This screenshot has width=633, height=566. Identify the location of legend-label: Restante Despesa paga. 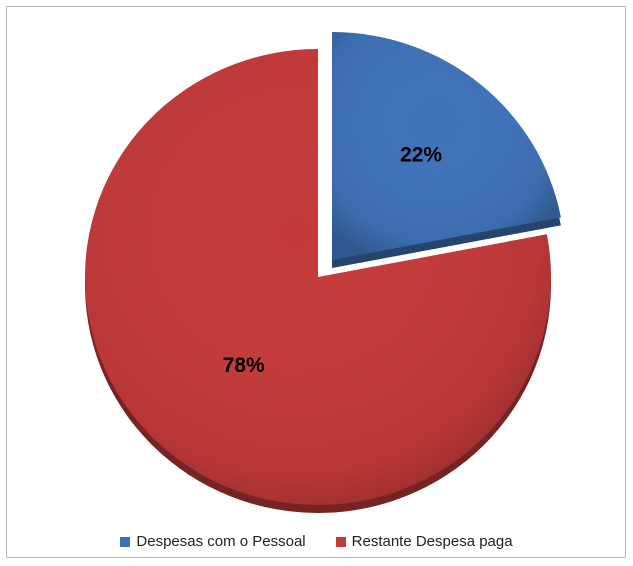
(432, 541).